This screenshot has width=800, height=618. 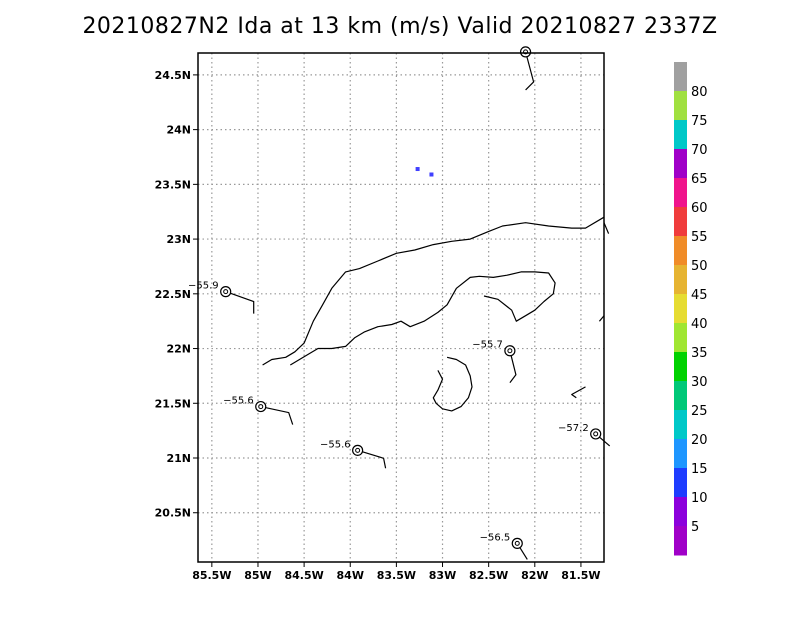 I want to click on legend-label: 65, so click(x=699, y=179).